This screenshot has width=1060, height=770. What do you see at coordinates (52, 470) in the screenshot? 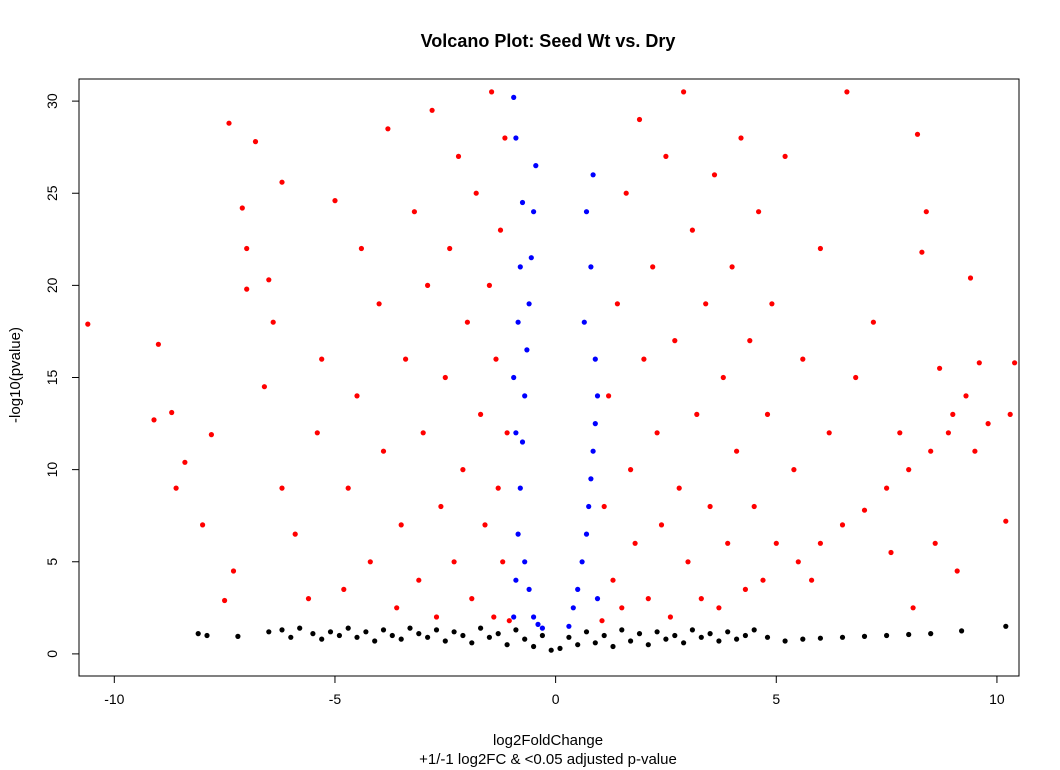
I see `y-tick-label: 10` at bounding box center [52, 470].